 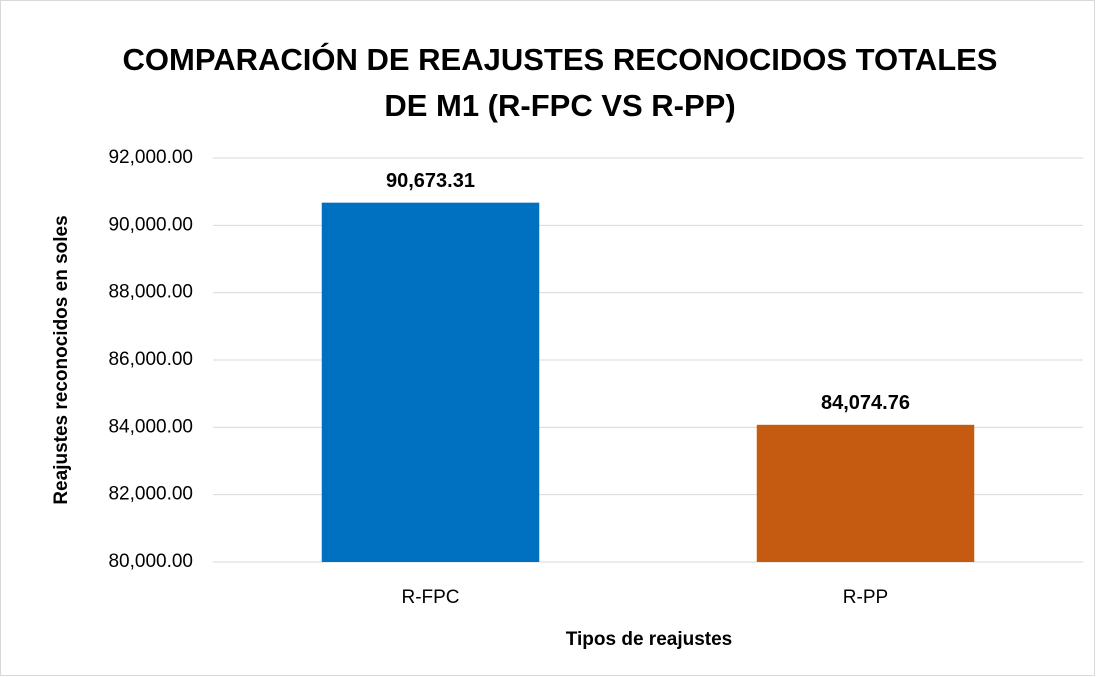 What do you see at coordinates (150, 157) in the screenshot?
I see `y-tick-label: 92,000.00` at bounding box center [150, 157].